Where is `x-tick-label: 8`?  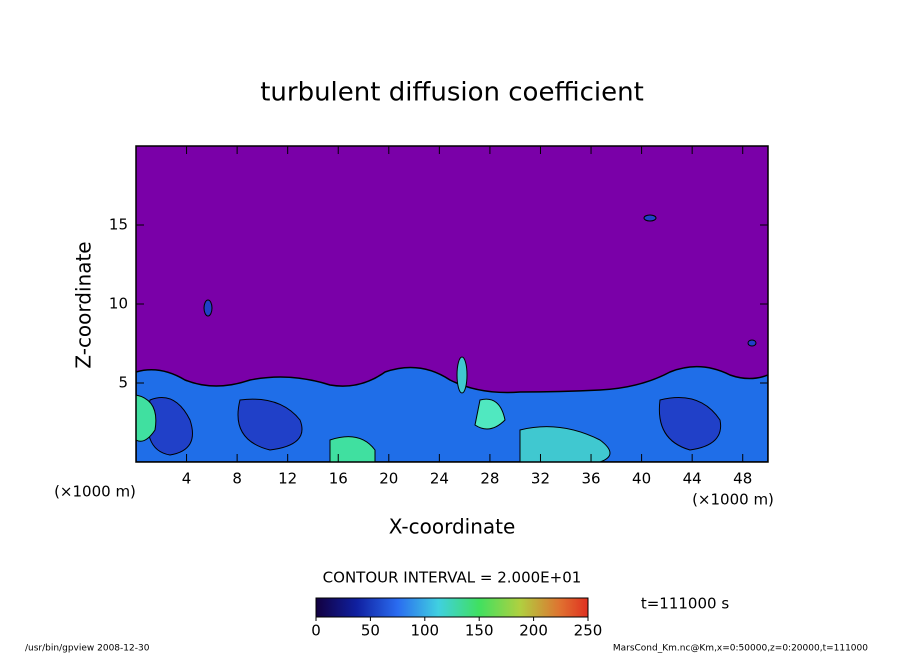 x-tick-label: 8 is located at coordinates (237, 479).